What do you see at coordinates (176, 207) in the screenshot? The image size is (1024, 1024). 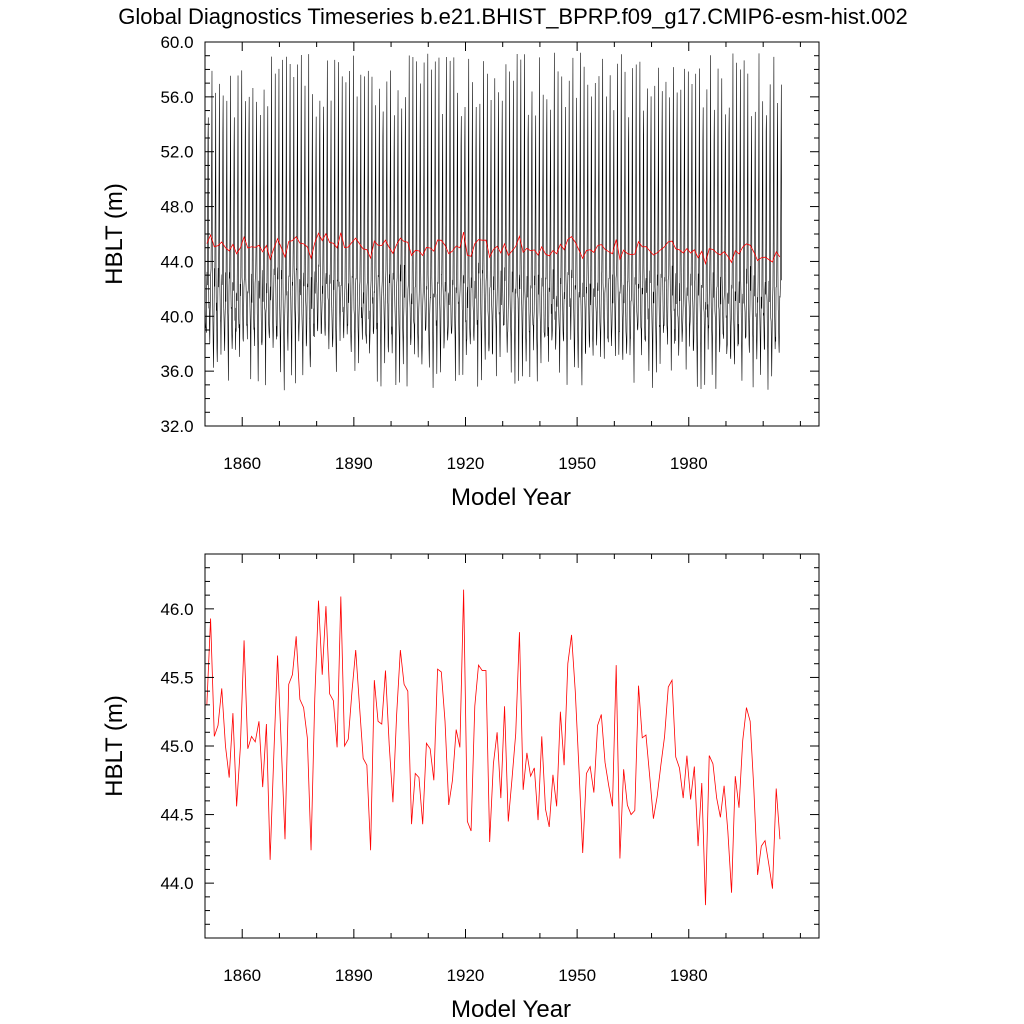 I see `panel1-ytick-label: 48.0` at bounding box center [176, 207].